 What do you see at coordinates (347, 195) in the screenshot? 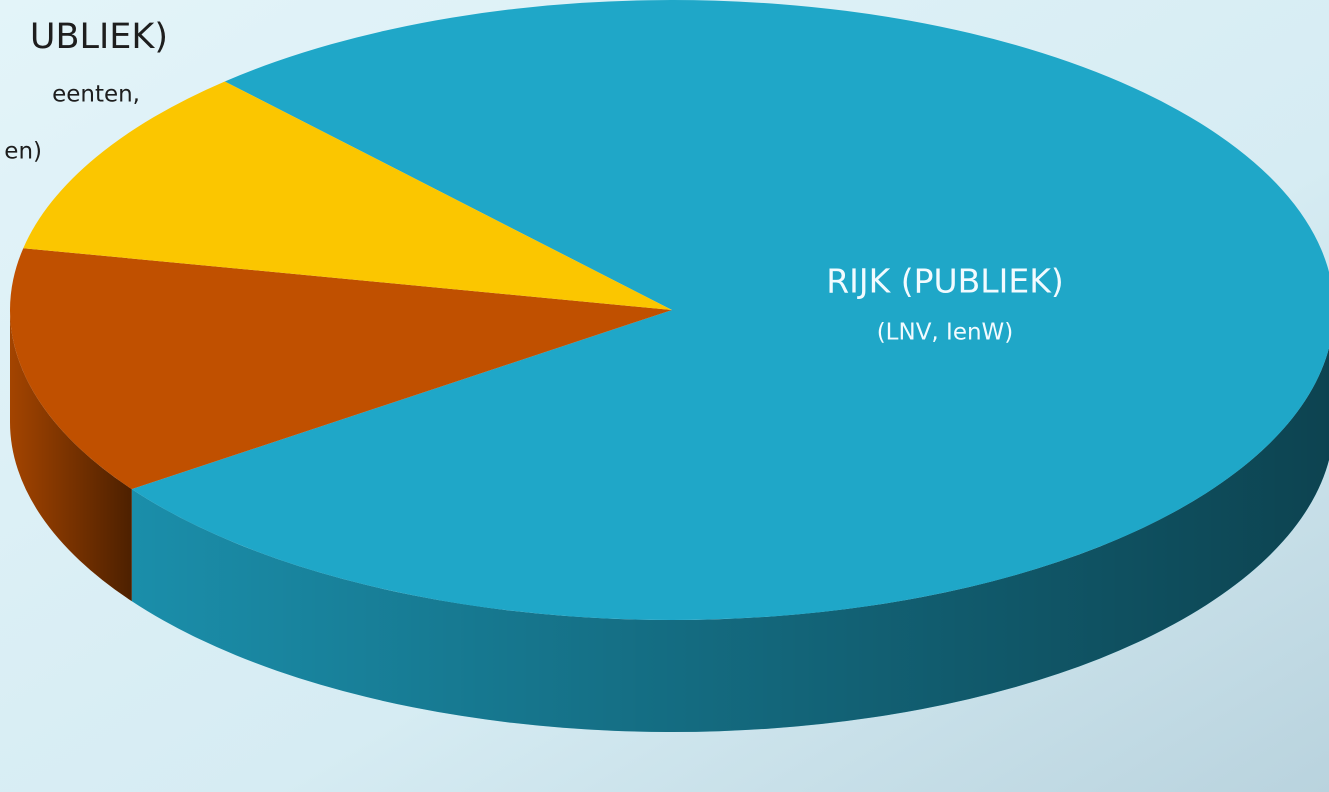
I see `slice` at bounding box center [347, 195].